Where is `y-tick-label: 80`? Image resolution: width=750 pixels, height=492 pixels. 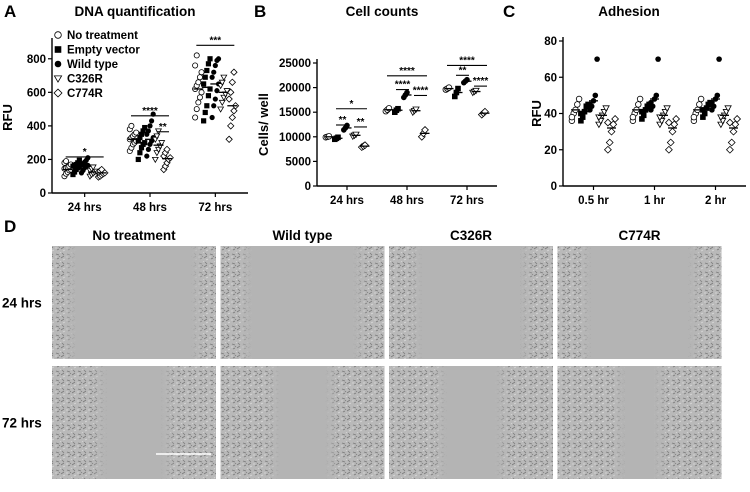 y-tick-label: 80 is located at coordinates (550, 42).